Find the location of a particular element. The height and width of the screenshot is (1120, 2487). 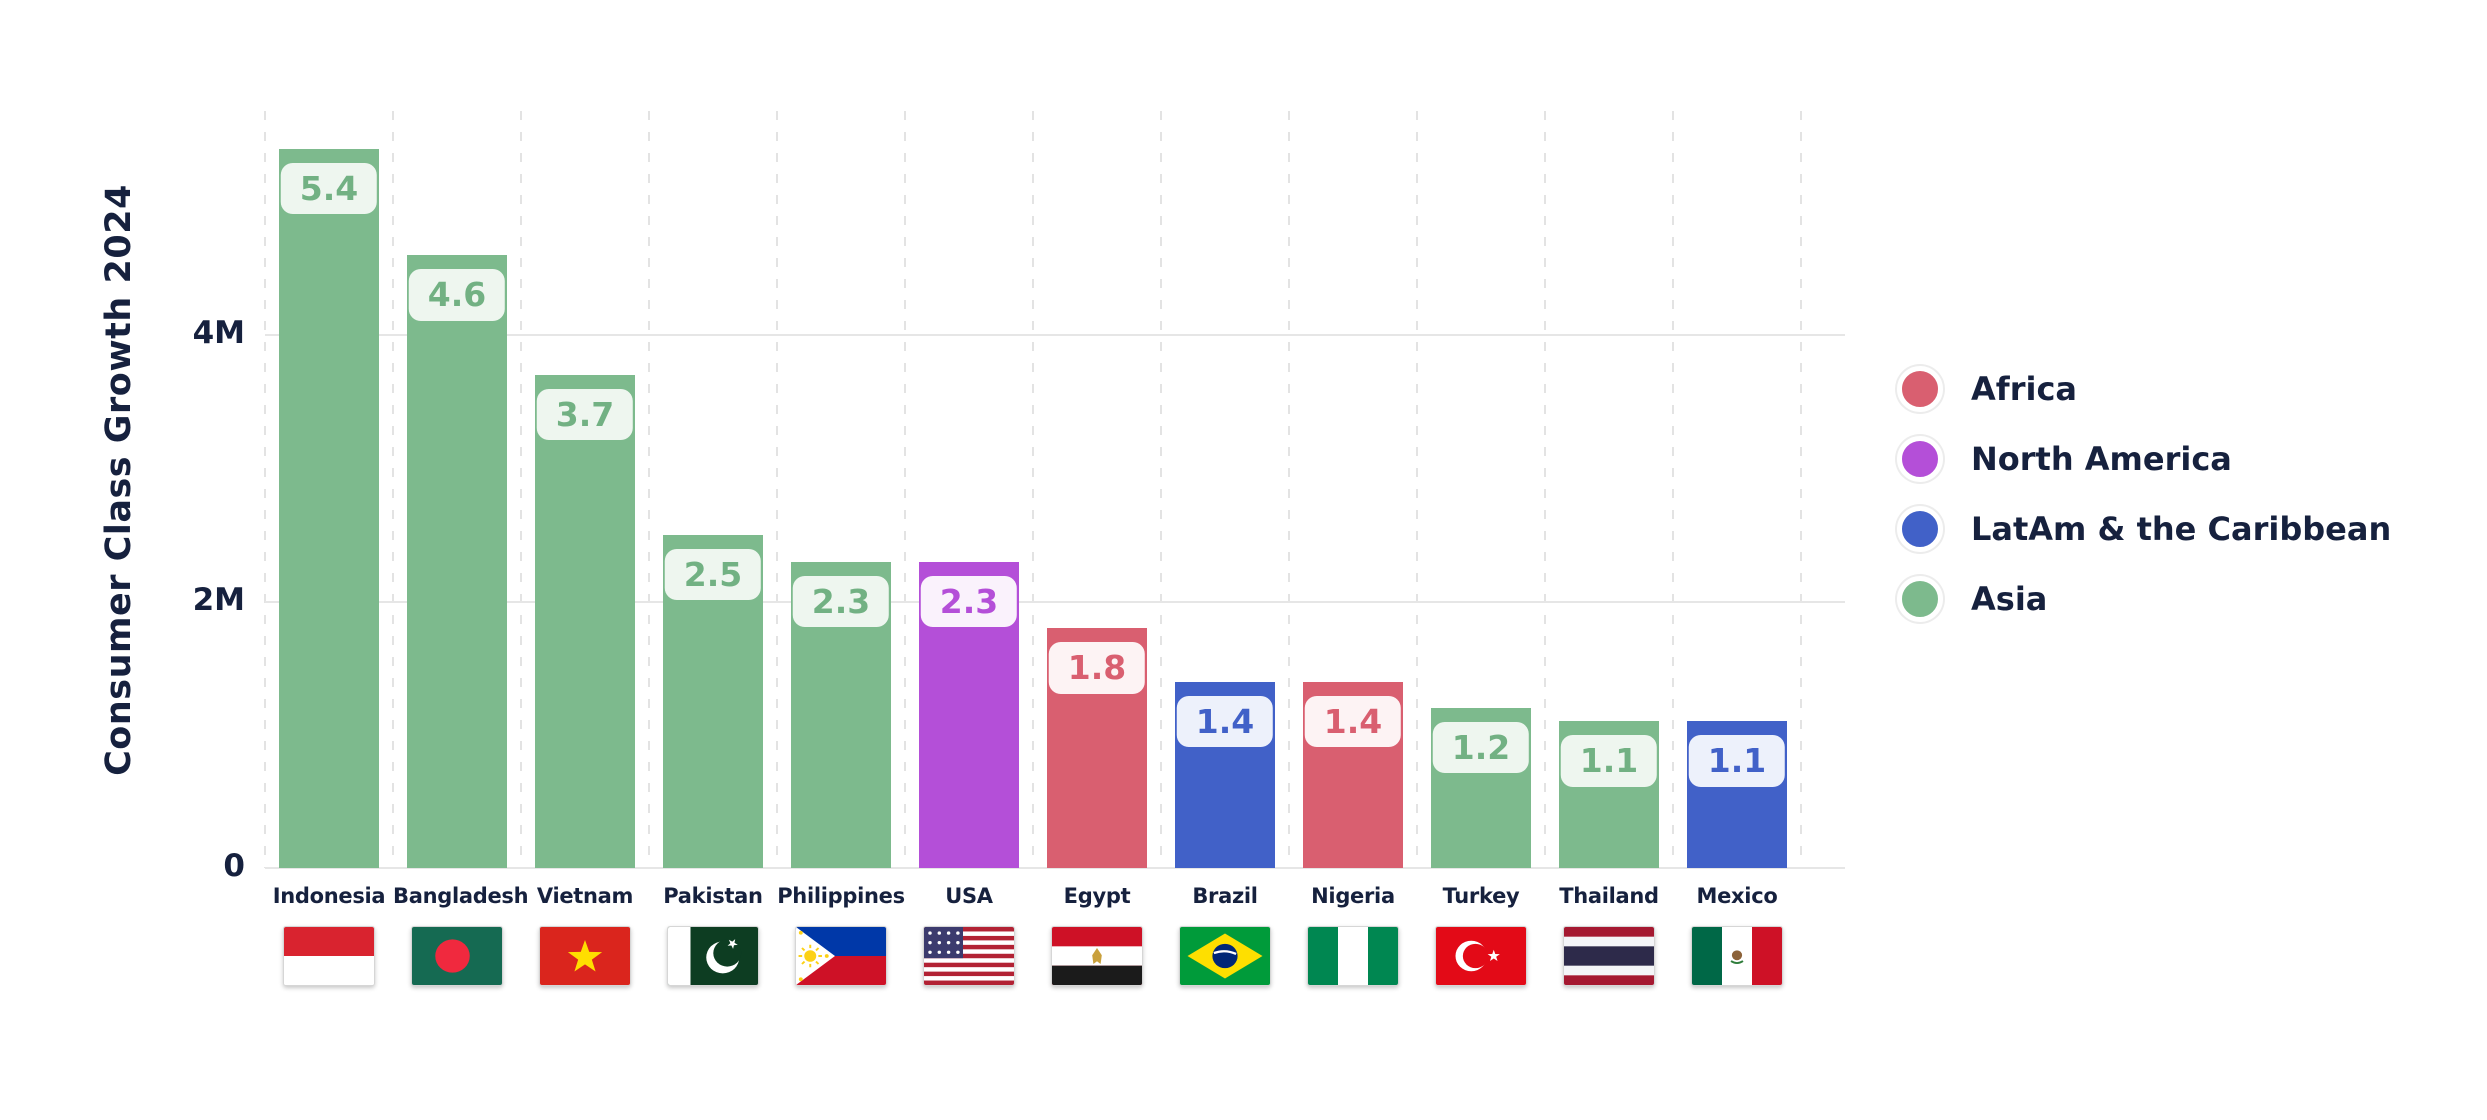

bar-nigeria: 1.4 is located at coordinates (1353, 774).